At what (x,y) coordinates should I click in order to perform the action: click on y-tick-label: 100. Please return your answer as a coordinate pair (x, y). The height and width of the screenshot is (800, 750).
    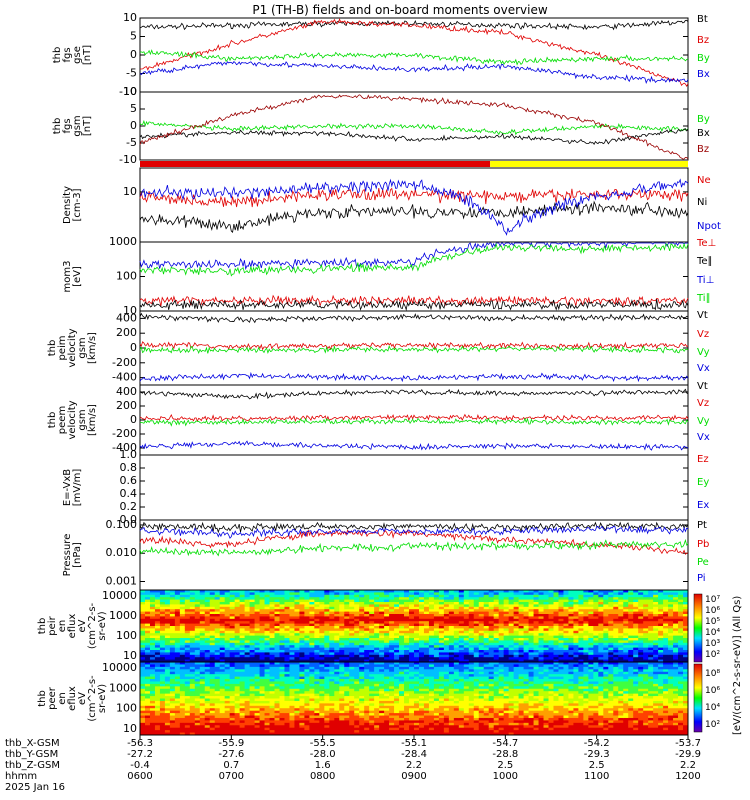
    Looking at the image, I should click on (126, 635).